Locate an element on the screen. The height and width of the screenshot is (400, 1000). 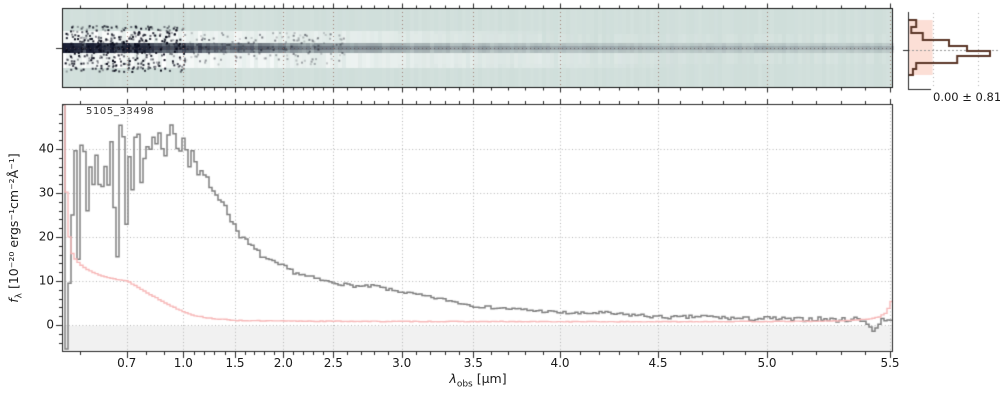
x-axis-unit: [μm] is located at coordinates (489, 378).